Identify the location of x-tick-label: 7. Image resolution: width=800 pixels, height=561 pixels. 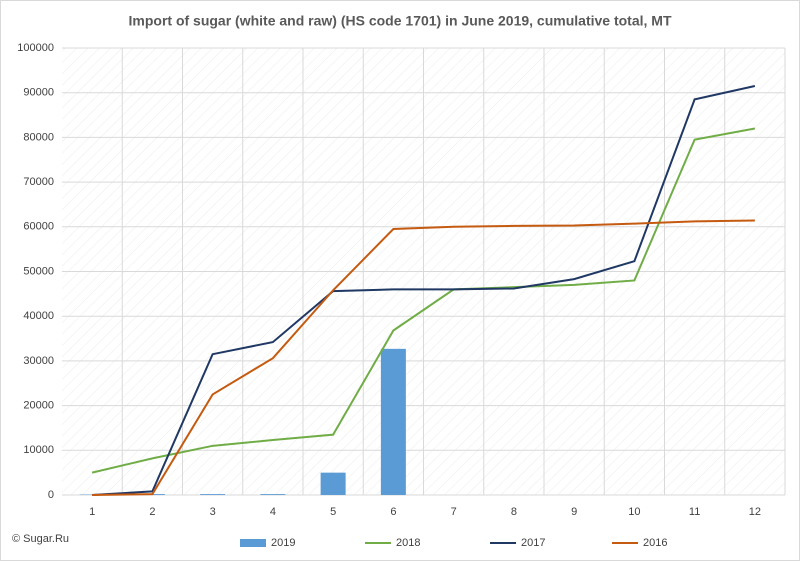
(454, 512).